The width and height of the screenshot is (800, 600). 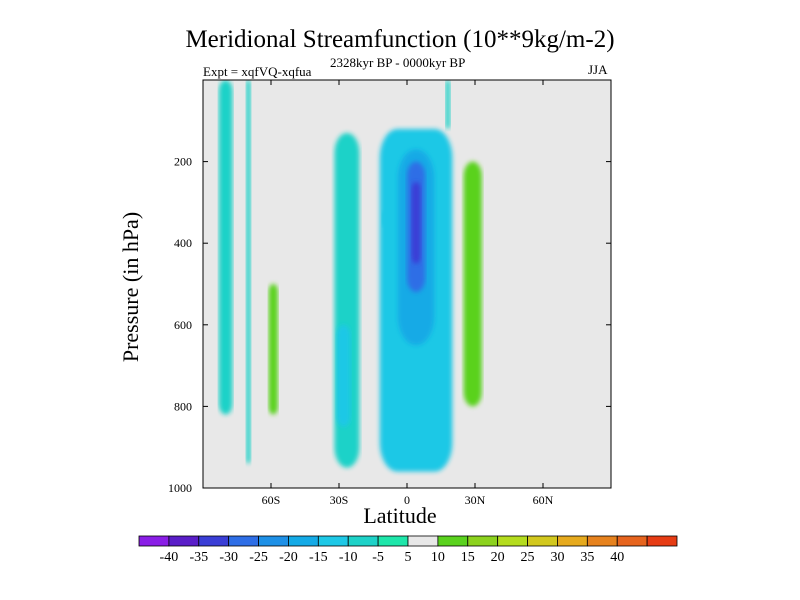 What do you see at coordinates (448, 104) in the screenshot?
I see `contour-region-tropical-upper-negative-spike` at bounding box center [448, 104].